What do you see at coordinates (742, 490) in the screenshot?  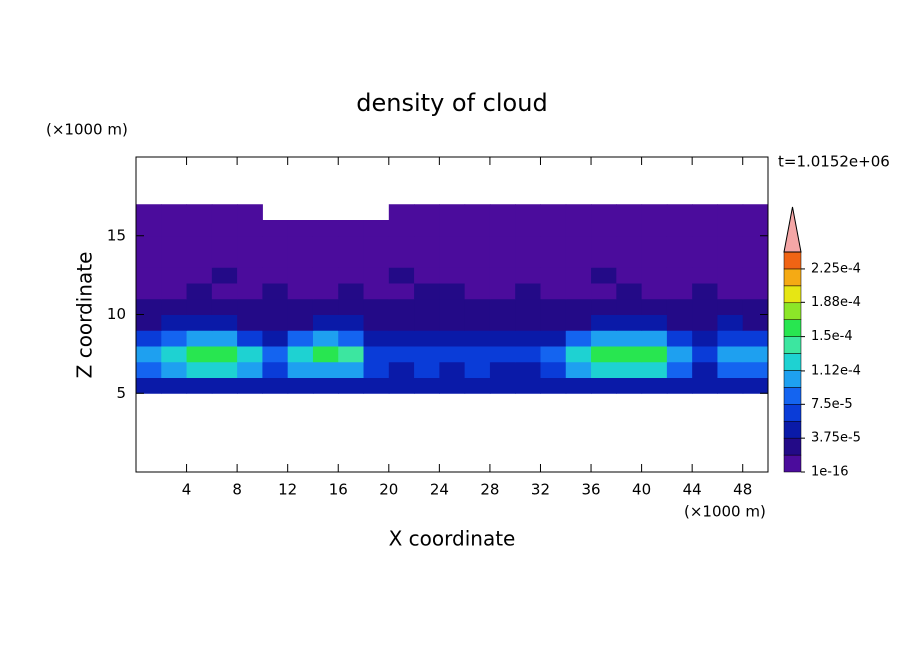 I see `x-tick-label: 48` at bounding box center [742, 490].